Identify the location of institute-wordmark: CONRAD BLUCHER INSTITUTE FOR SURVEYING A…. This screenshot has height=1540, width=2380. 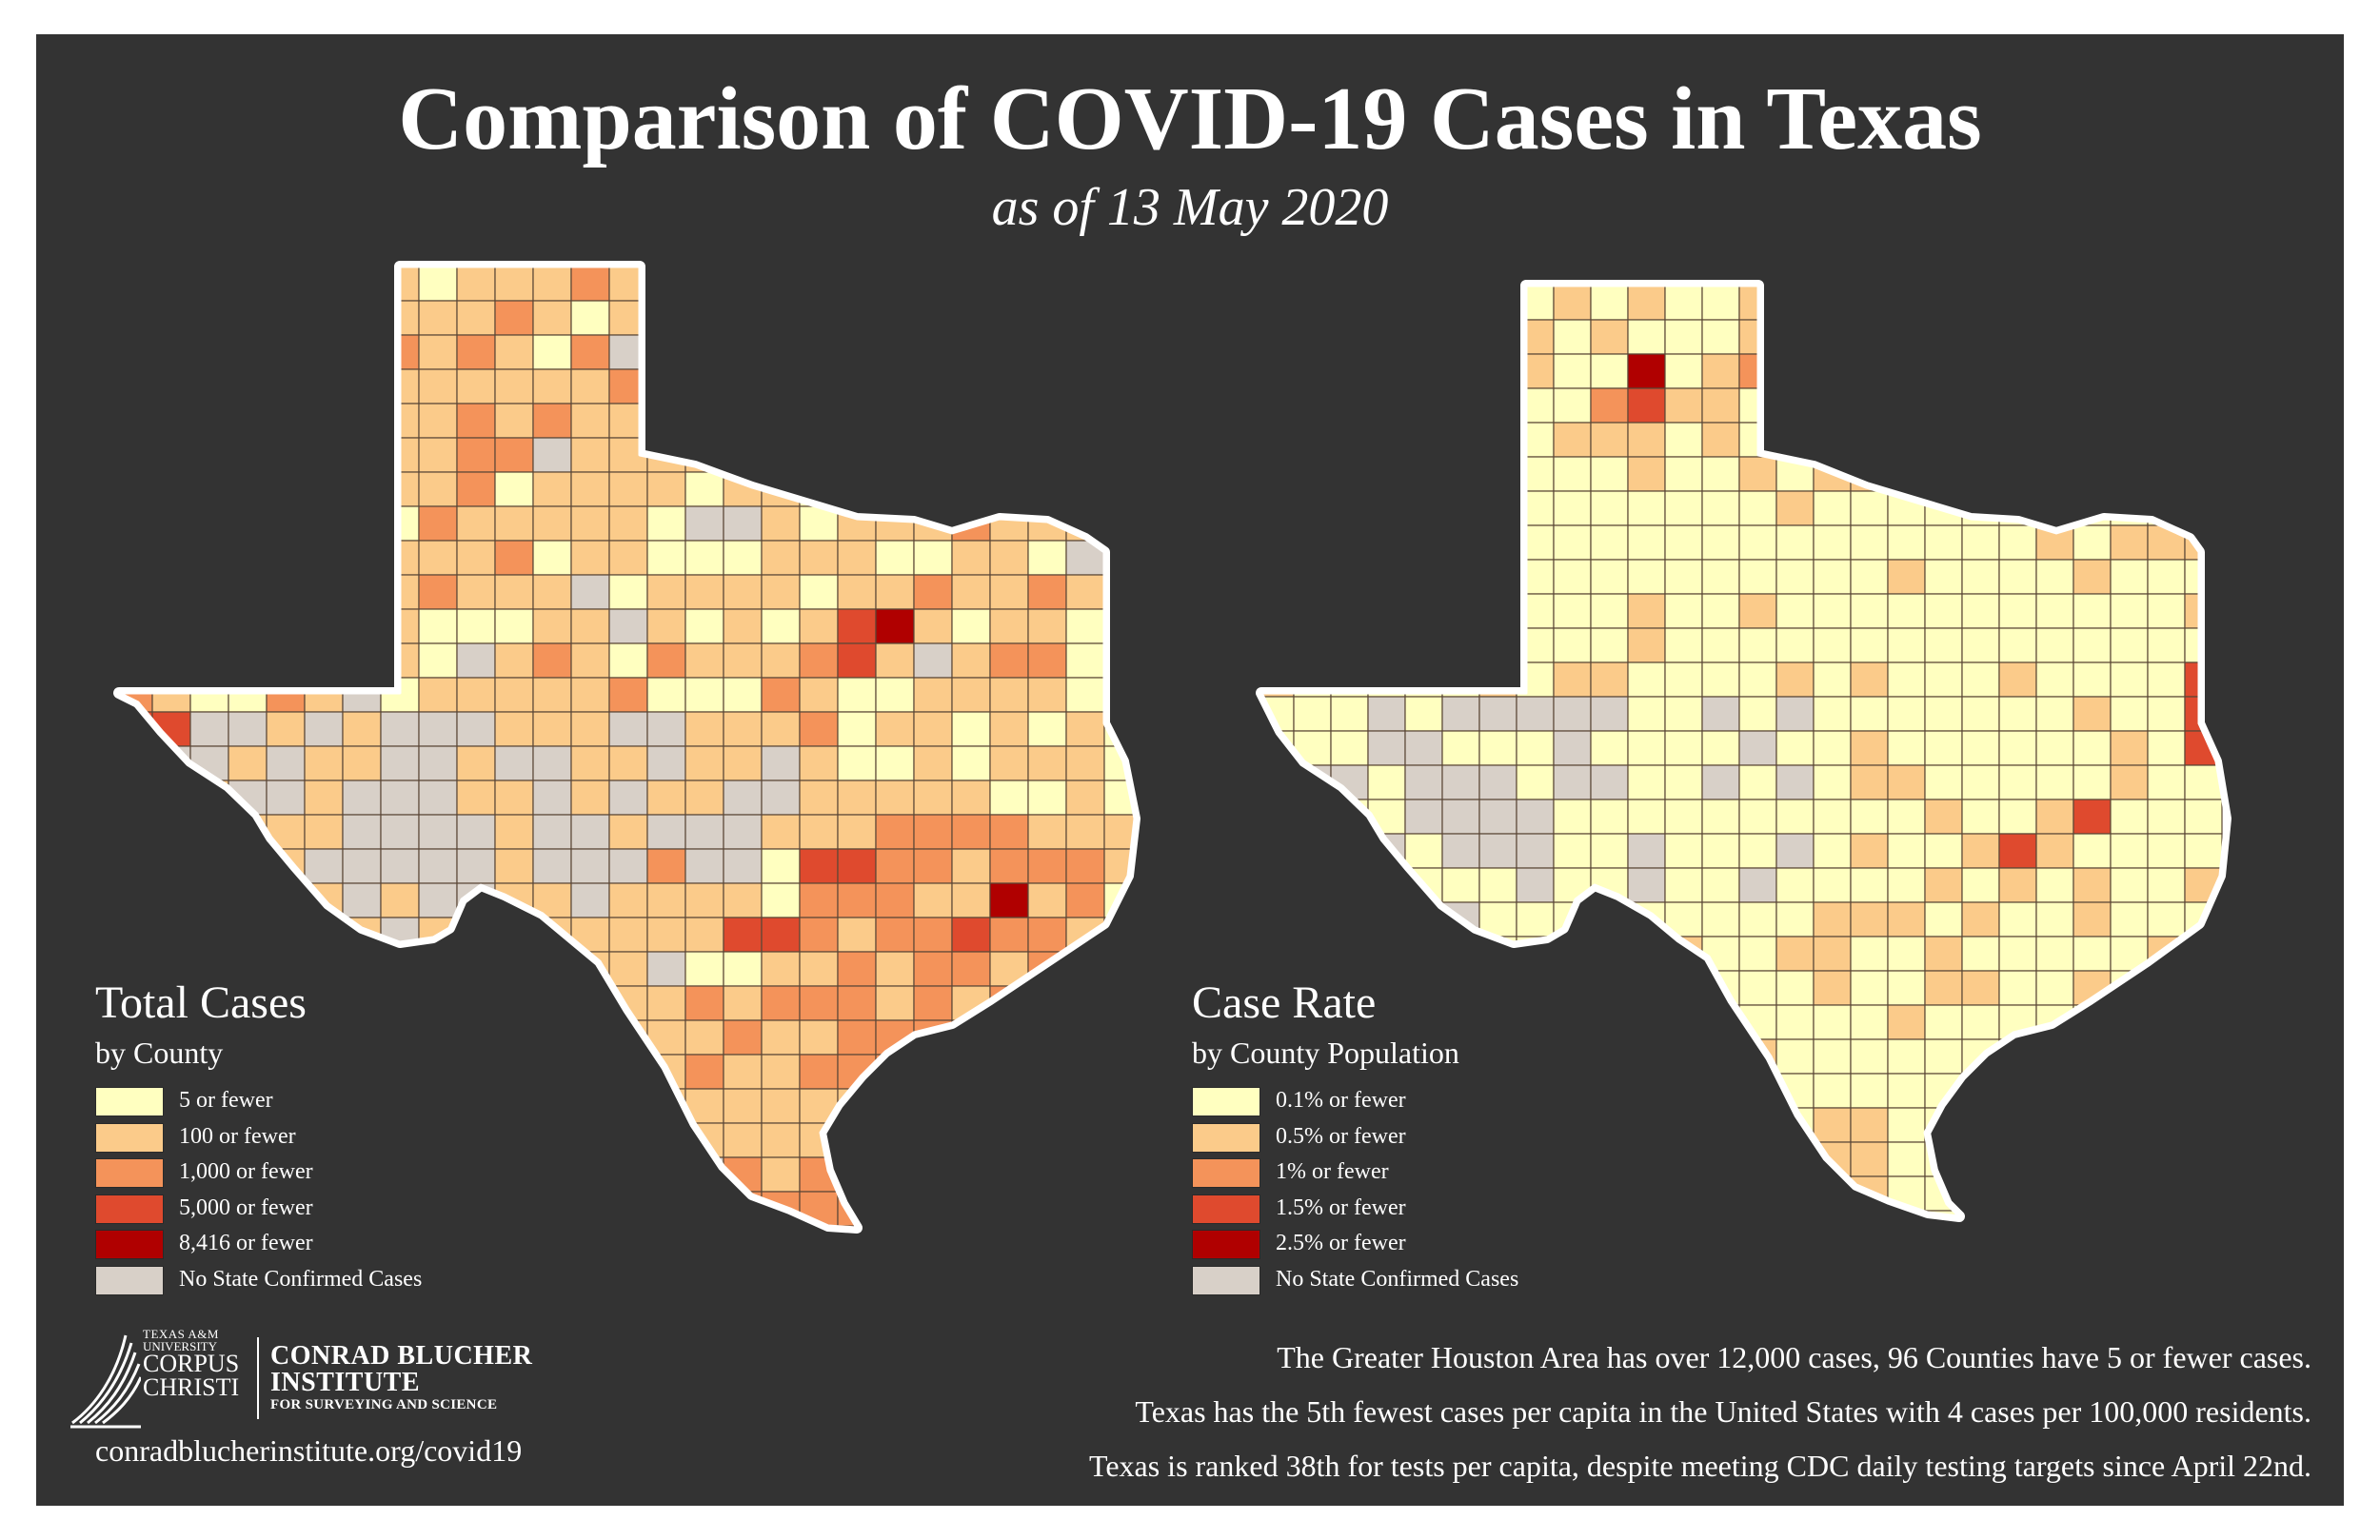
(401, 1379).